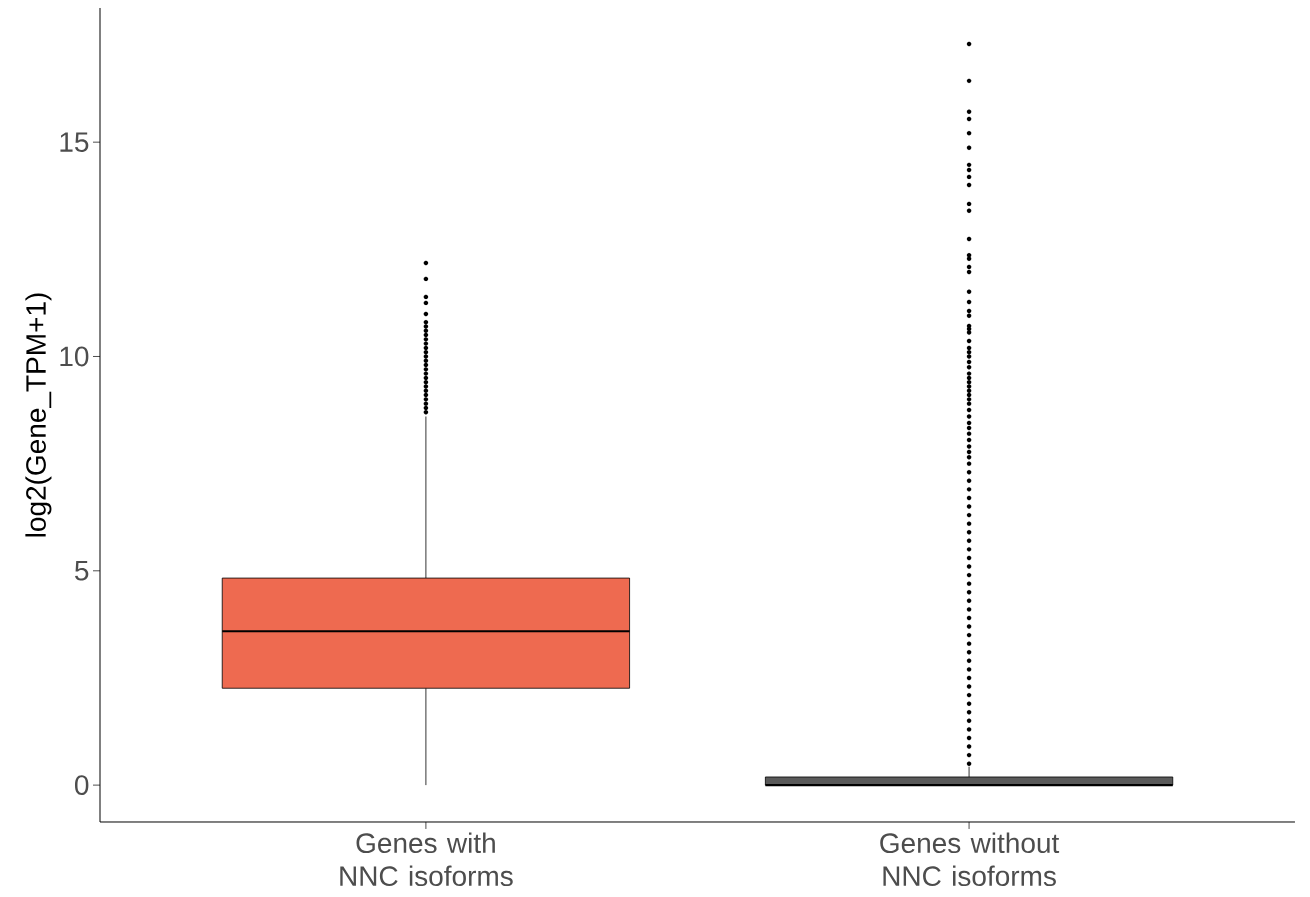 This screenshot has width=1310, height=897. I want to click on y-tick-label: 0, so click(82, 785).